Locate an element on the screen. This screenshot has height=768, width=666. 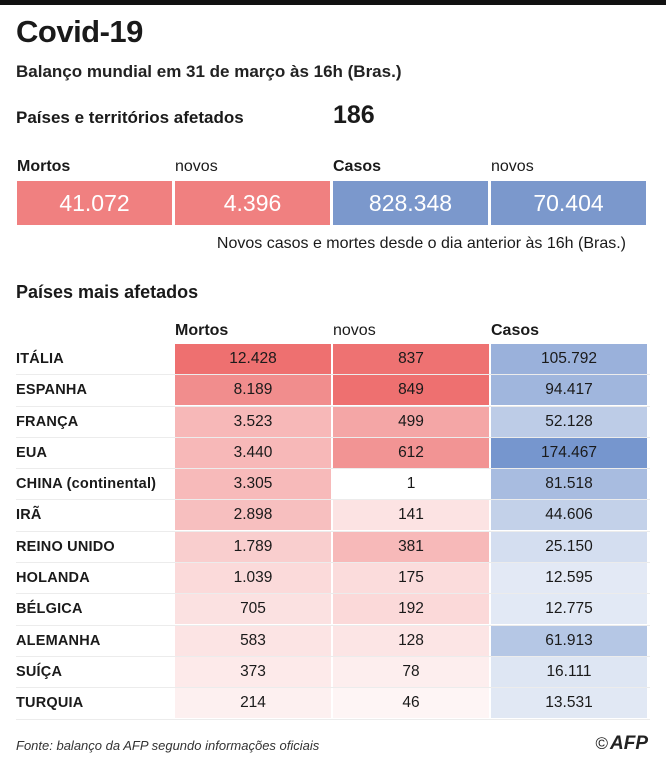
table-row: ALEMANHA 583 128 61.913 is located at coordinates (333, 641).